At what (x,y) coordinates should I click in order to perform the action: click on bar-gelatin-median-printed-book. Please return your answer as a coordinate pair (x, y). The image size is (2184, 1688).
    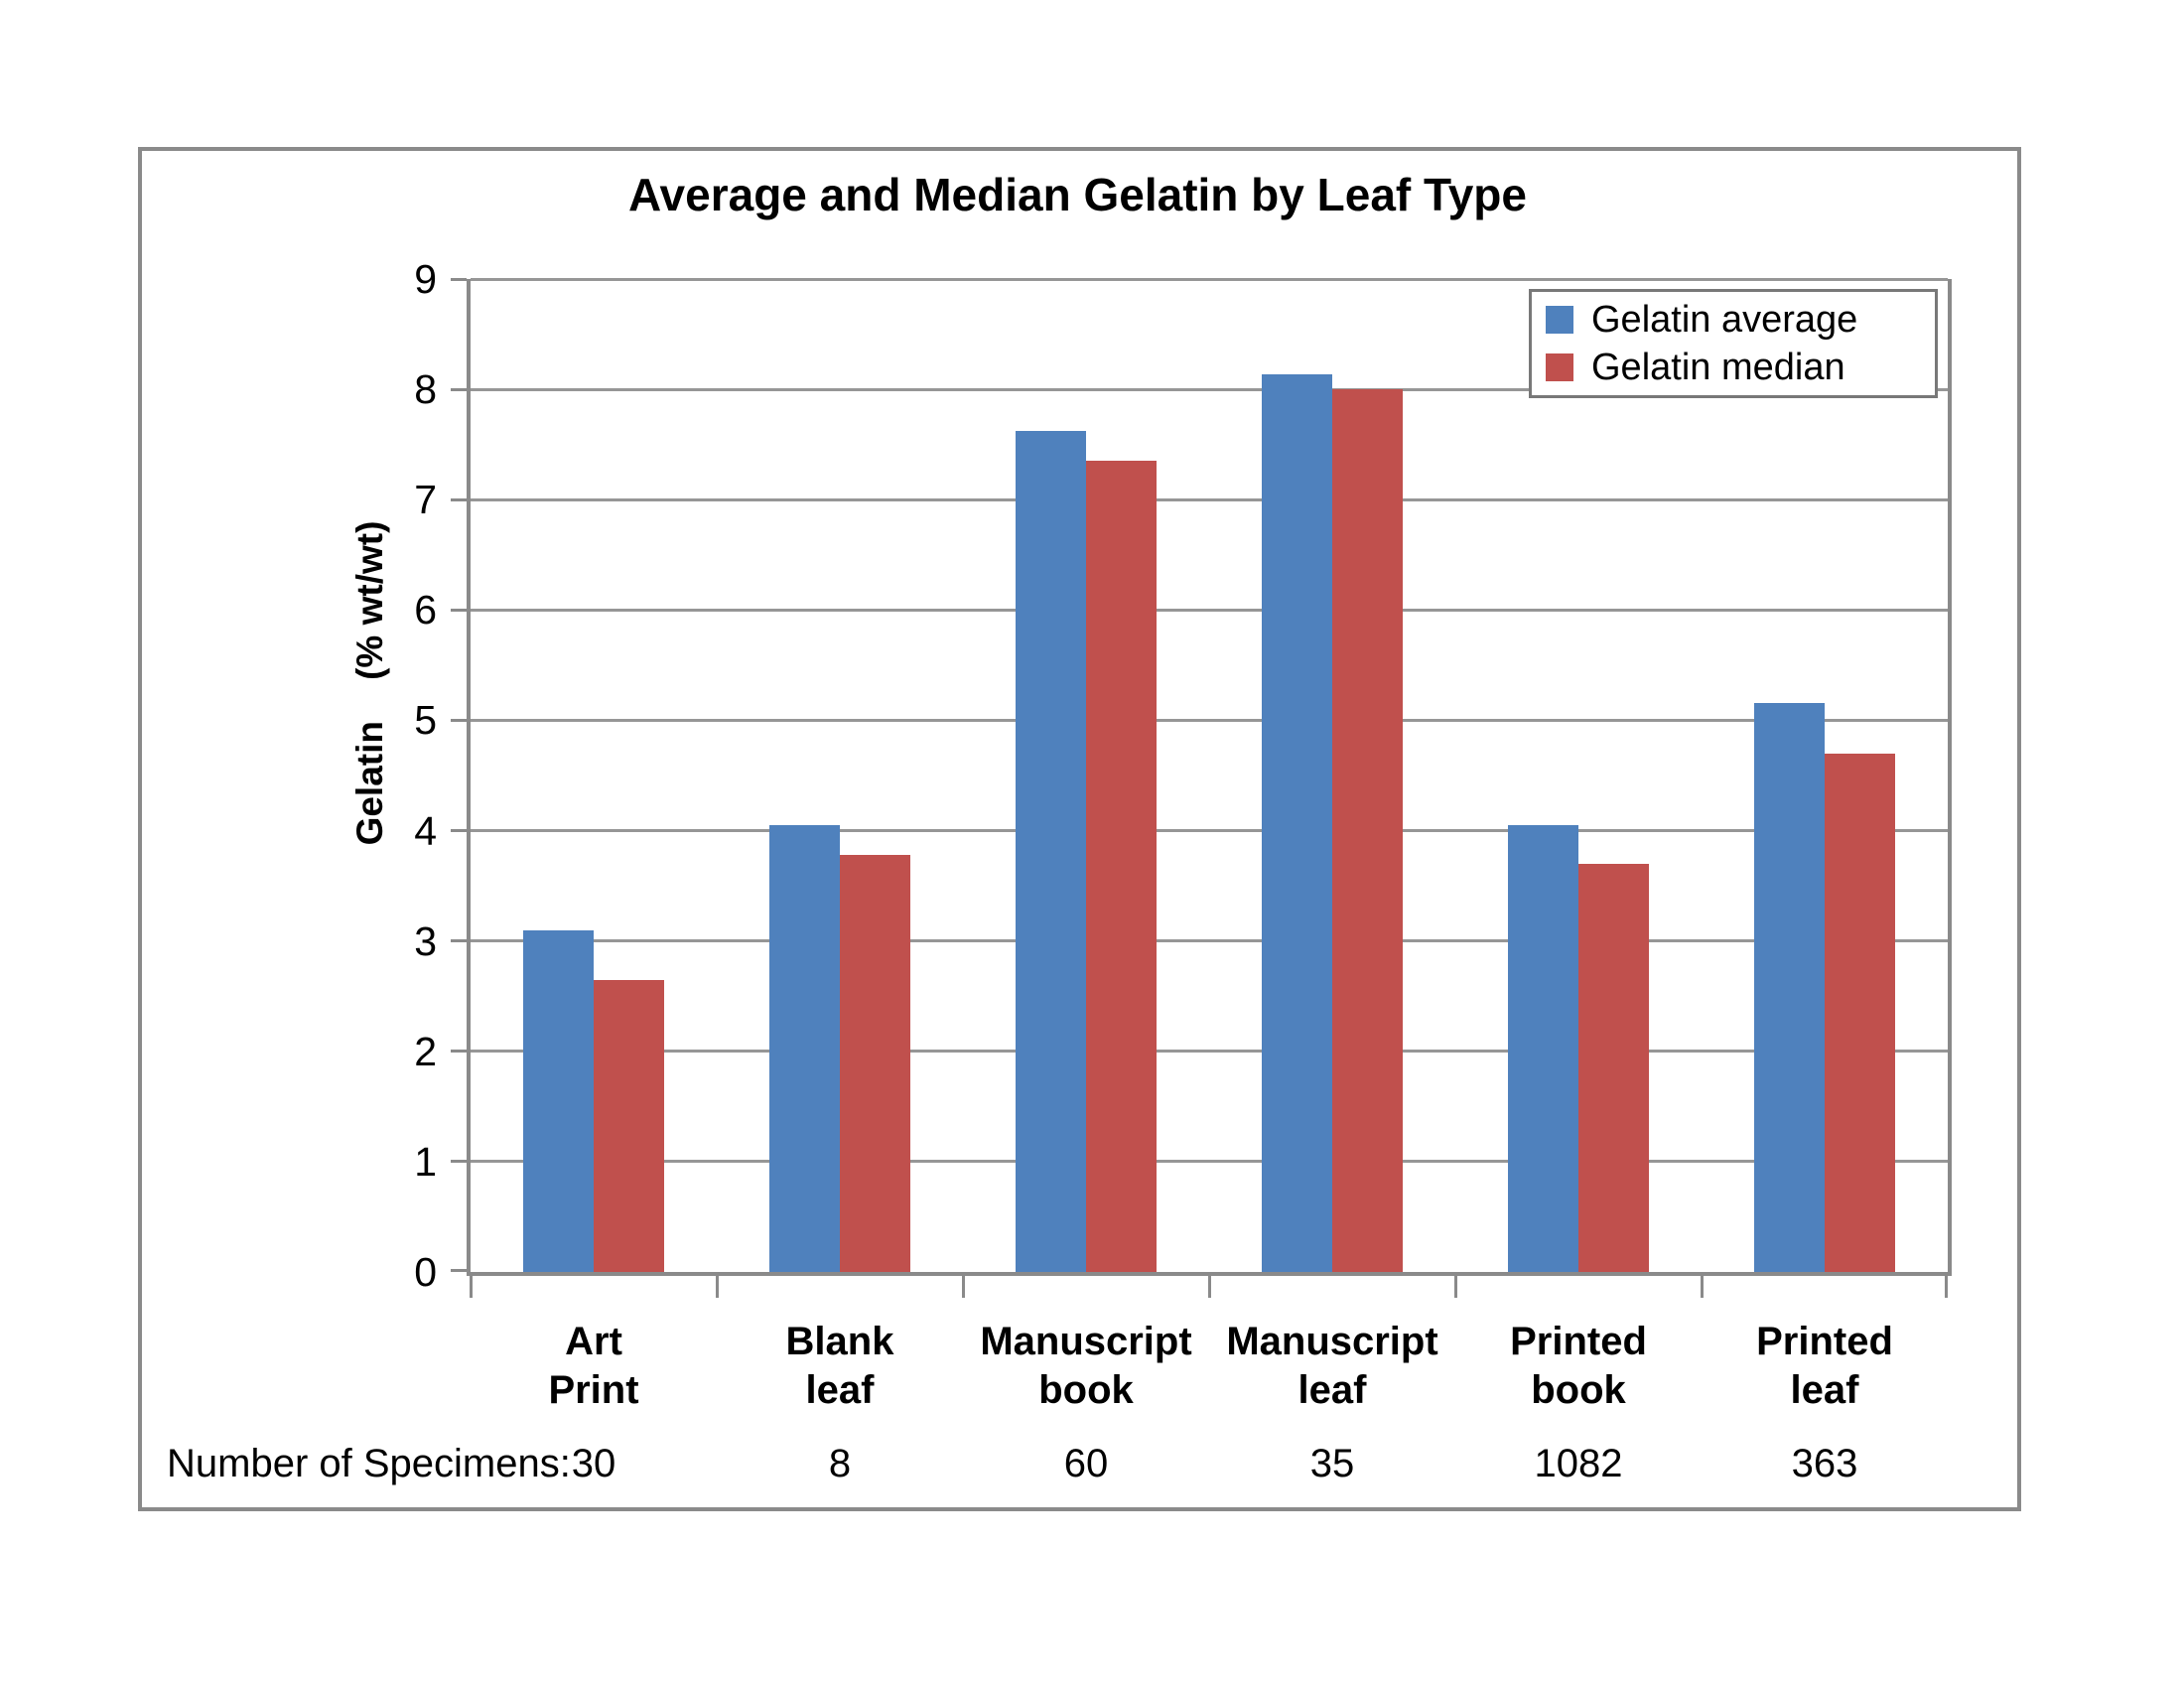
    Looking at the image, I should click on (1613, 1067).